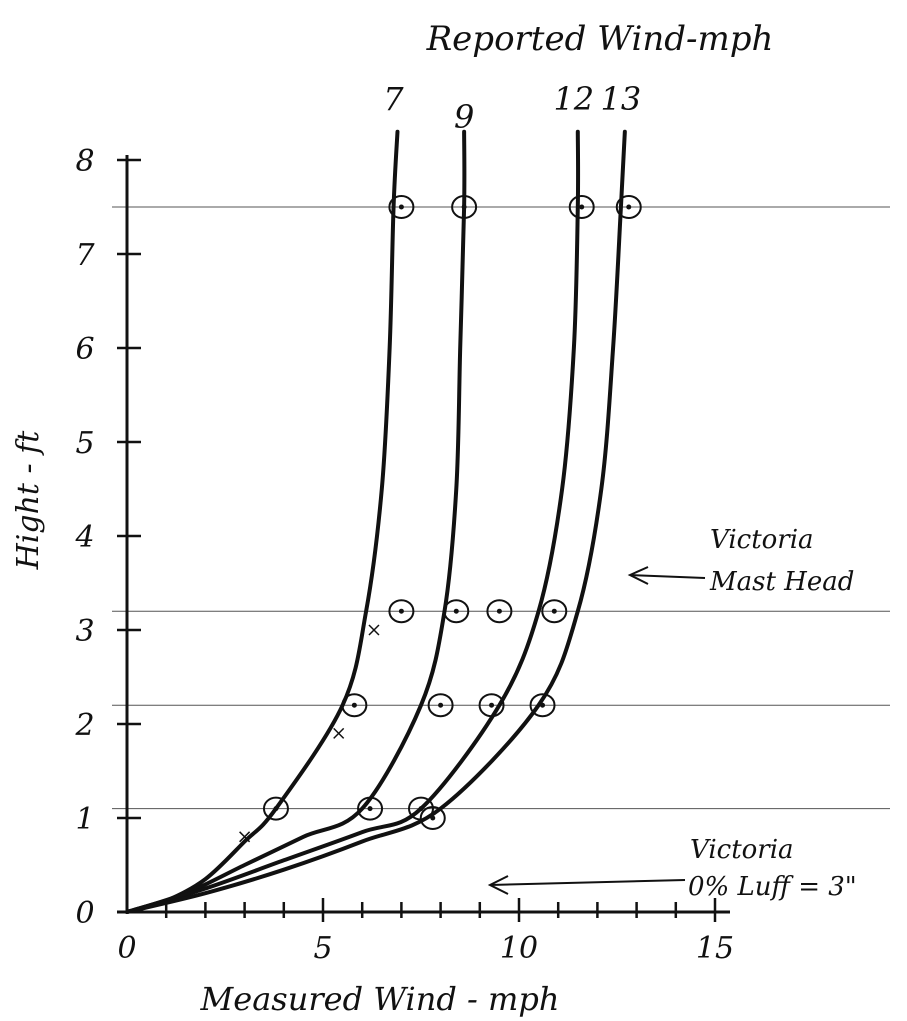 This screenshot has height=1021, width=907. I want to click on x-tick-label-2: 10, so click(519, 948).